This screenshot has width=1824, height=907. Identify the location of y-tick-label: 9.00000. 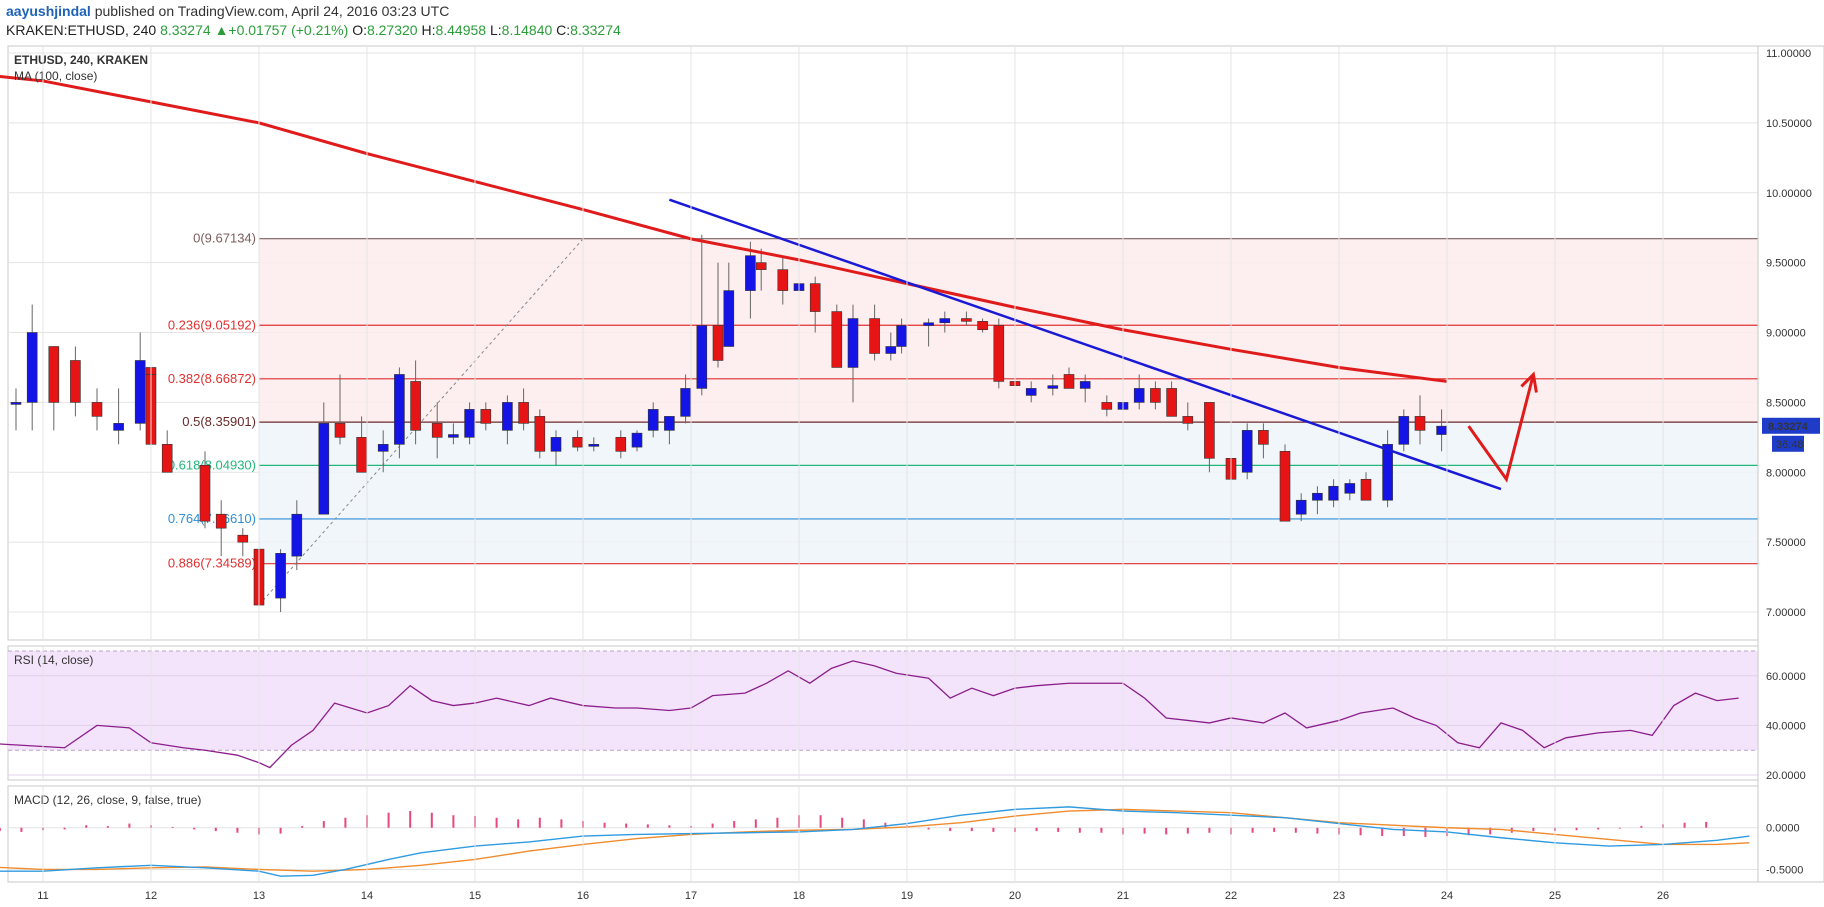
(1786, 334).